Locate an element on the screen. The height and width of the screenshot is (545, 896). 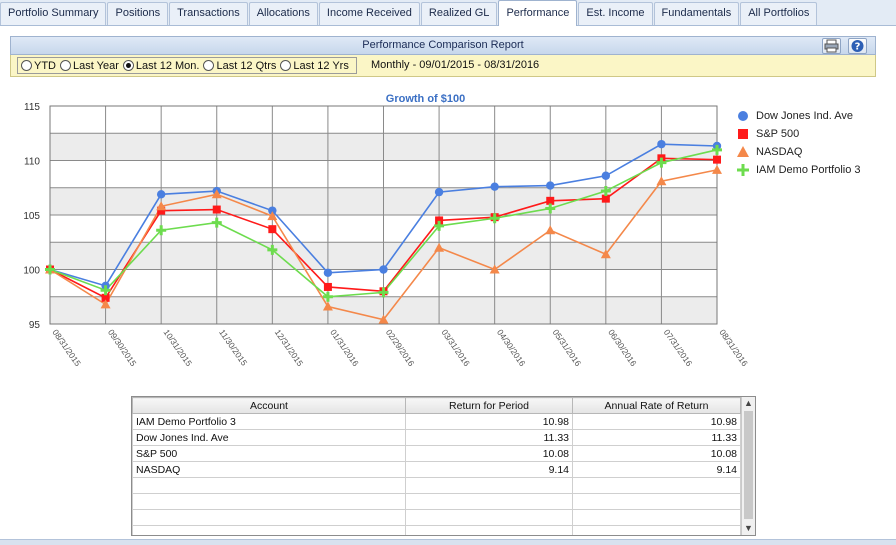
x-tick-label: 05/31/2016 is located at coordinates (567, 347).